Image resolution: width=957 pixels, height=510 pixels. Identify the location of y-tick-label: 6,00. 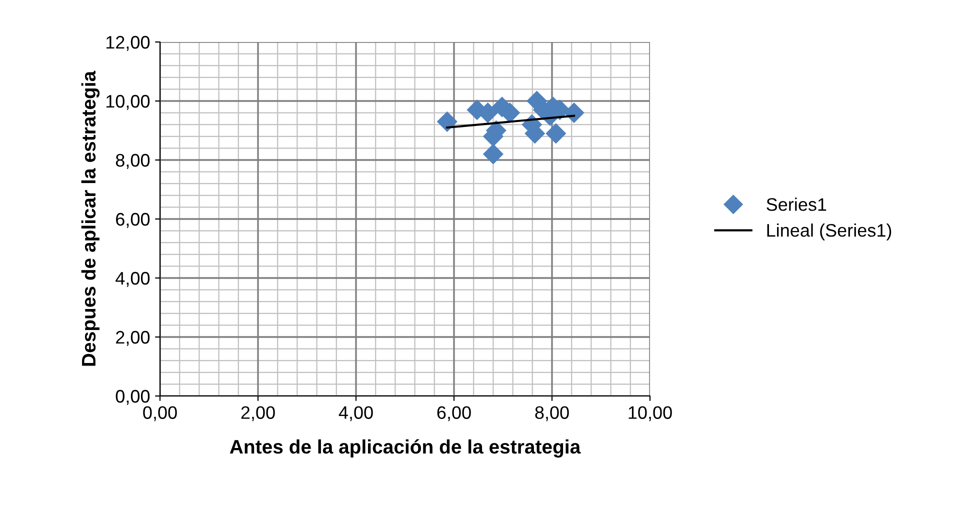
(133, 220).